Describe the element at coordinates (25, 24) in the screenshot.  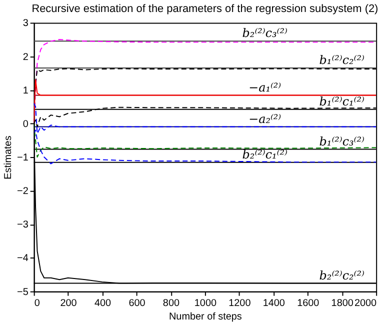
I see `y-tick-label: 3` at that location.